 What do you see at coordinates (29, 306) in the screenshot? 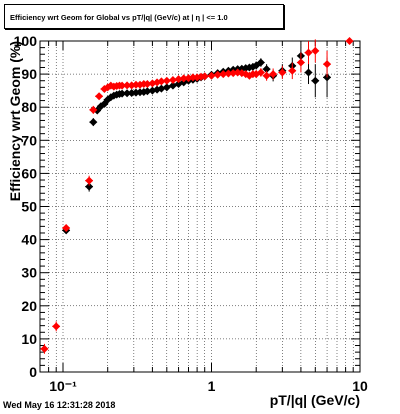
I see `y-tick-label: 20` at bounding box center [29, 306].